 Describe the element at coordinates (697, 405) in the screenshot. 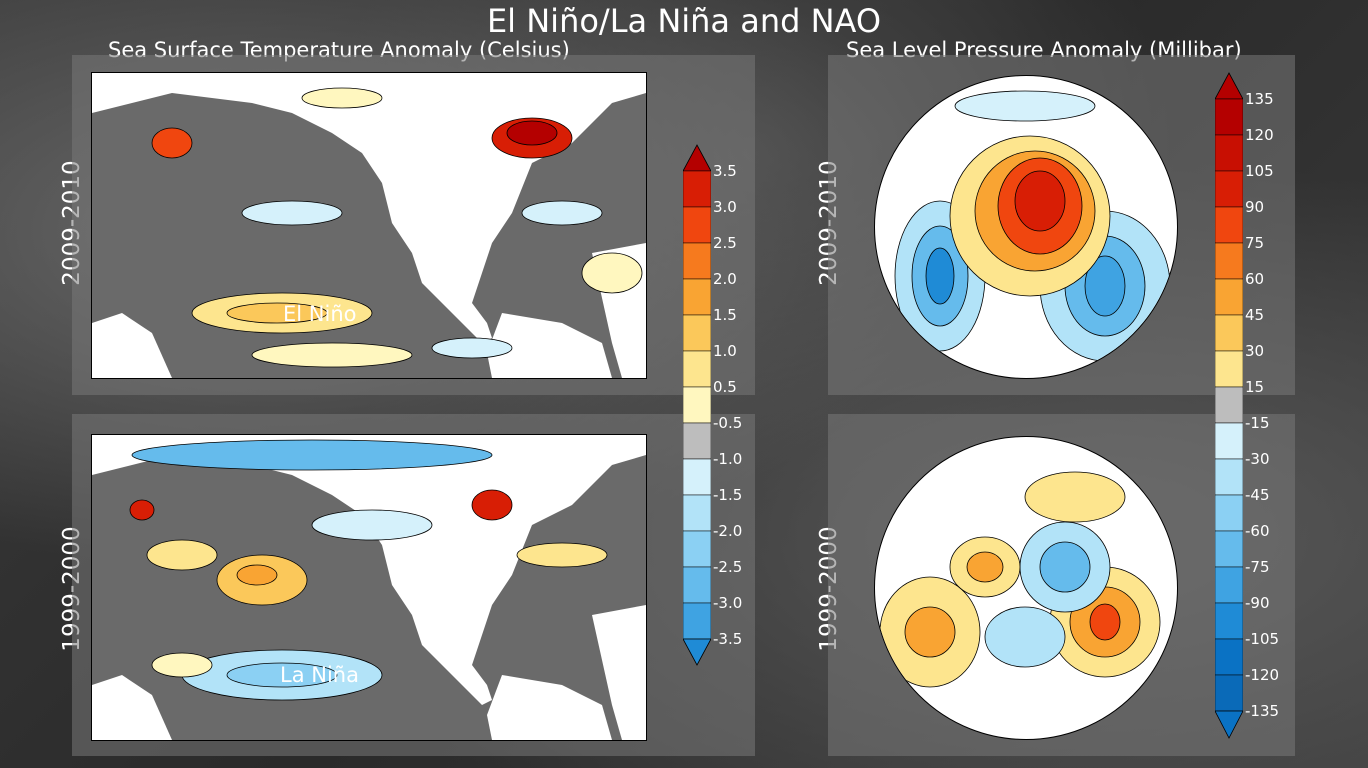

I see `sst-colorbar` at that location.